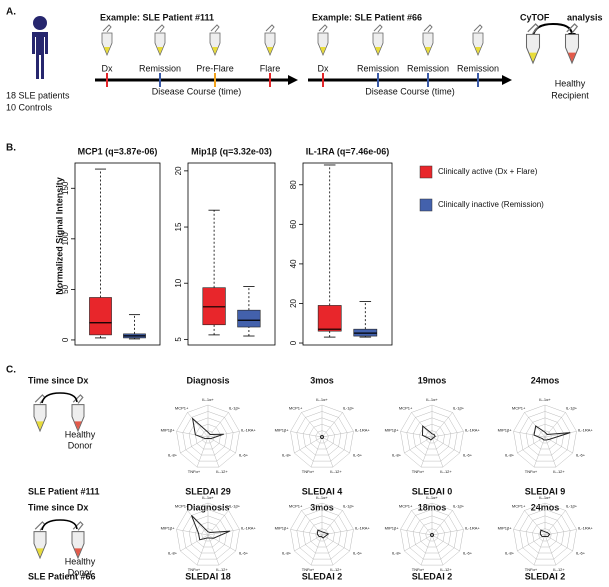 Image resolution: width=609 pixels, height=587 pixels. What do you see at coordinates (29, 107) in the screenshot?
I see `population: 10 Controls` at bounding box center [29, 107].